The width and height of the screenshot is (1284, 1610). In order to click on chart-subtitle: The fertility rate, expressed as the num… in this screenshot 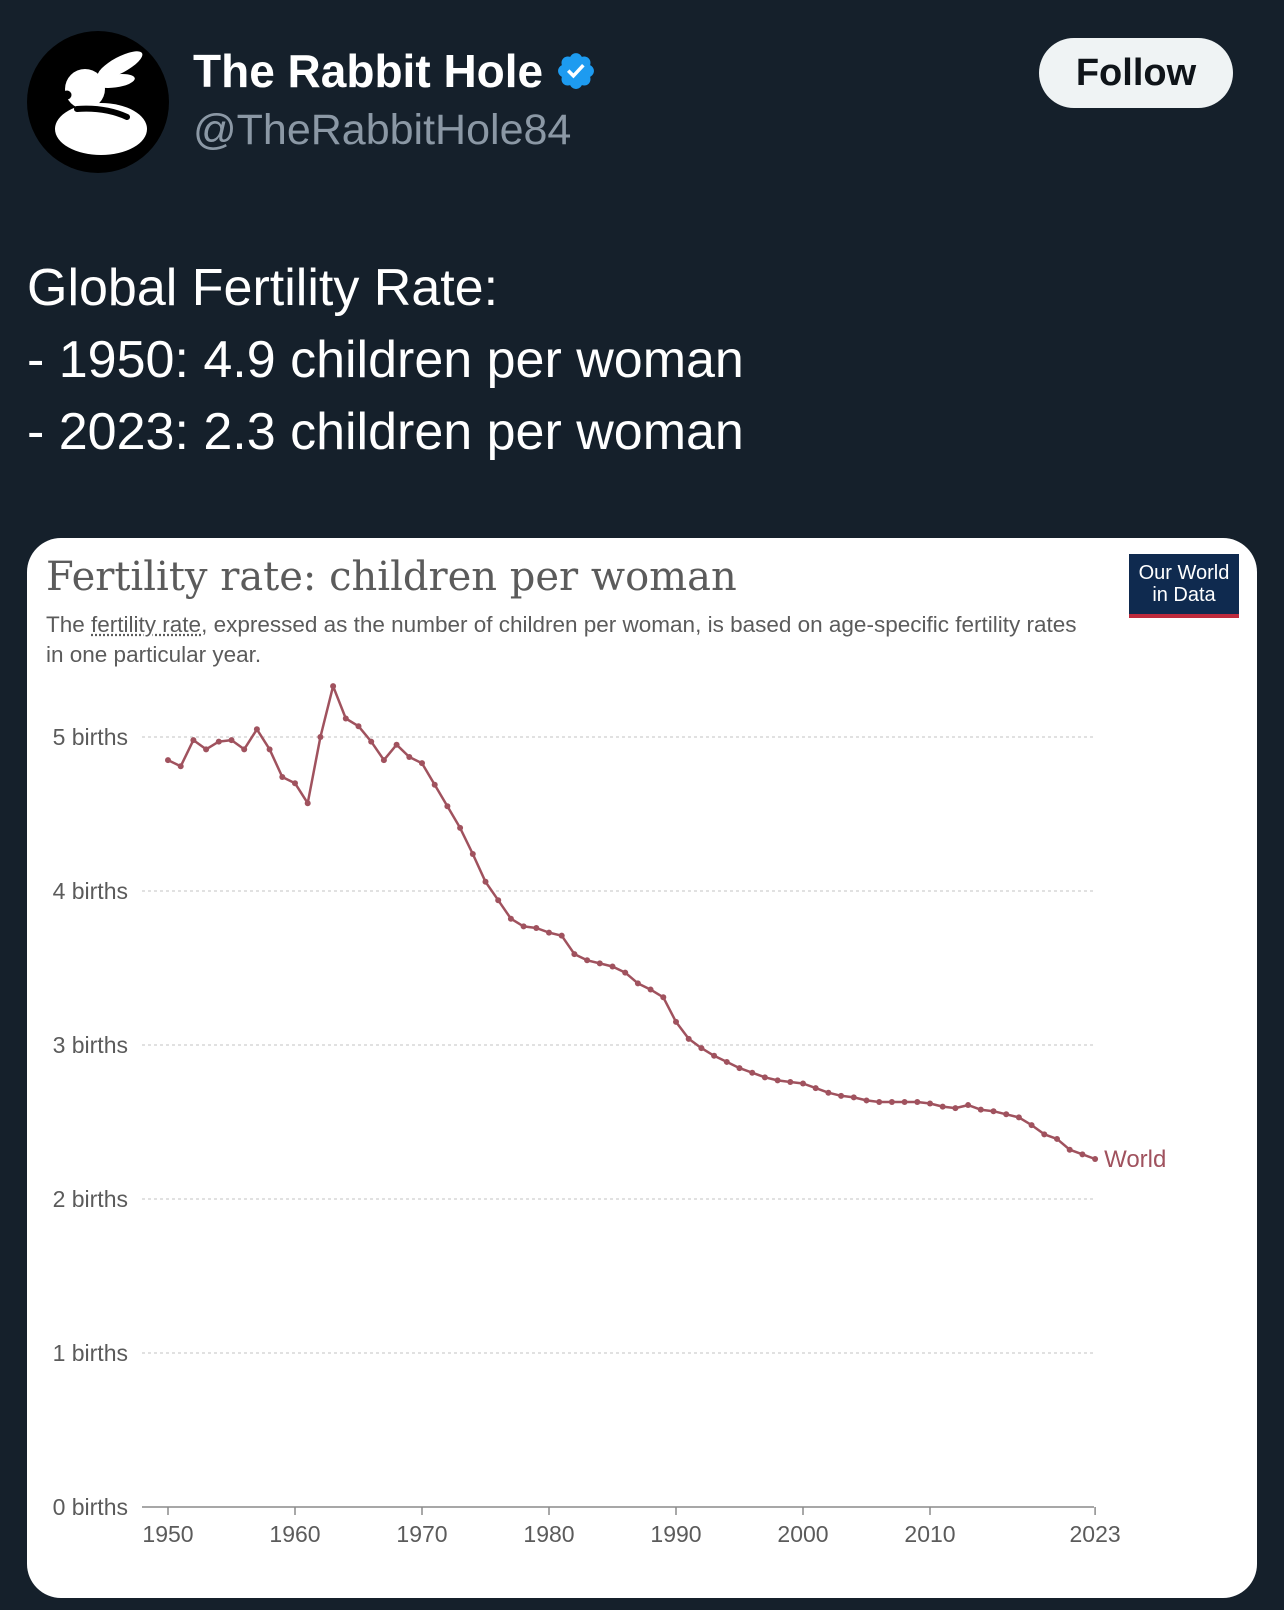, I will do `click(566, 640)`.